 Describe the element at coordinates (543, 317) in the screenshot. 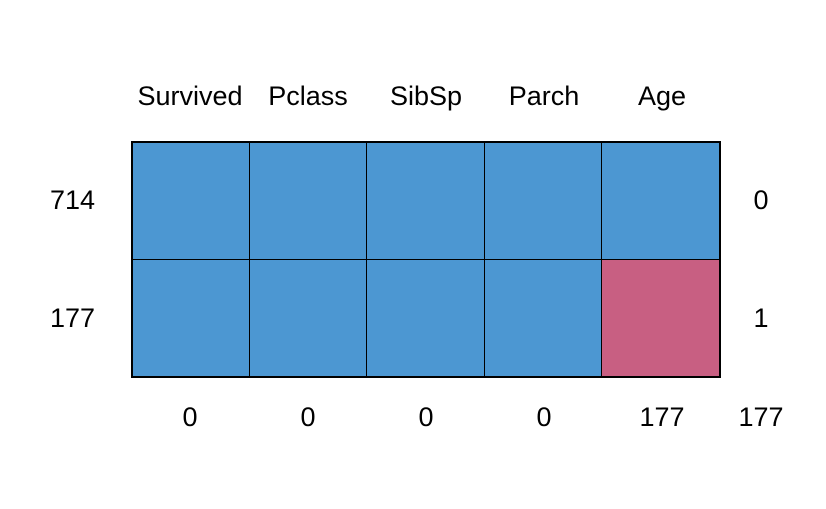

I see `pattern-cell-row2-parch` at that location.